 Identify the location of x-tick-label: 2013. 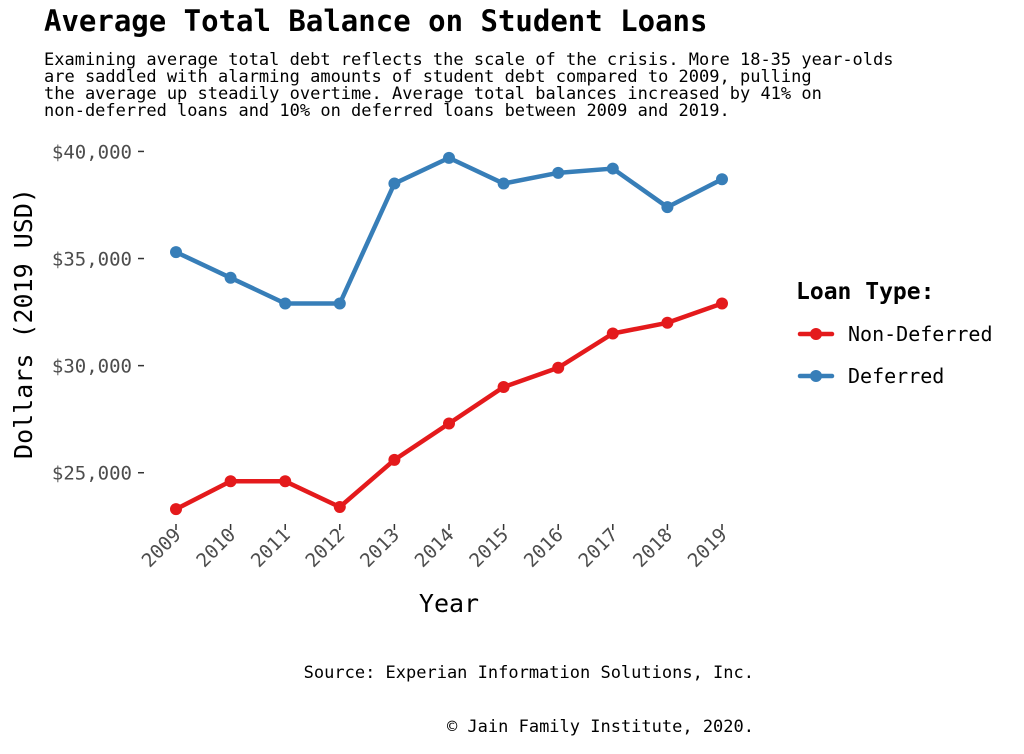
(380, 548).